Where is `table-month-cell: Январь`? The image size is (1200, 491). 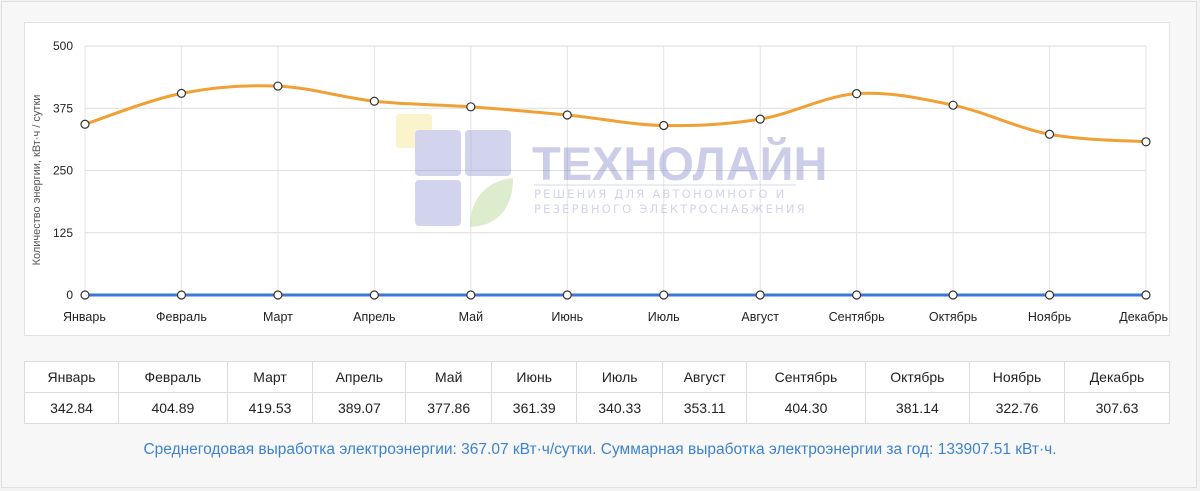 table-month-cell: Январь is located at coordinates (71, 377).